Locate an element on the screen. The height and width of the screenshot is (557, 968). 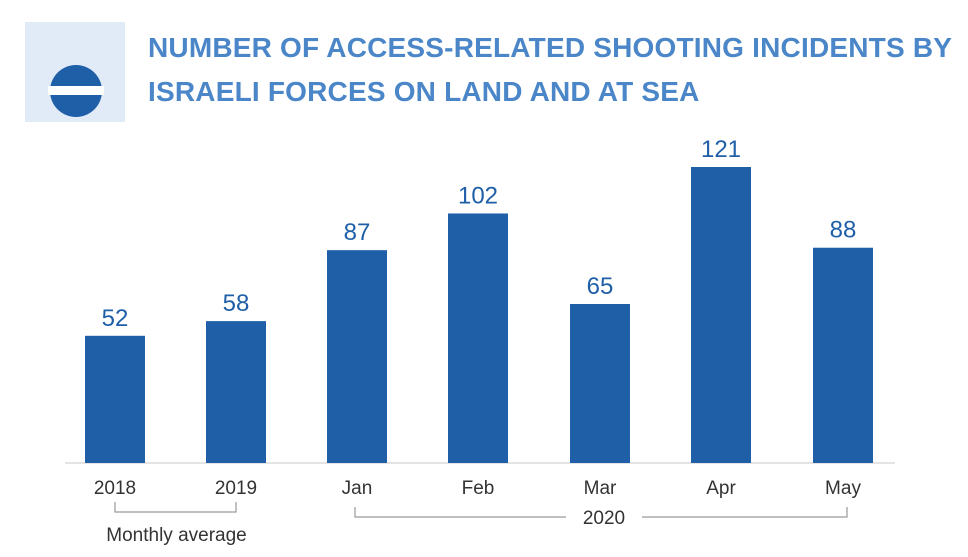
group-bracket-monthly-average is located at coordinates (175, 507).